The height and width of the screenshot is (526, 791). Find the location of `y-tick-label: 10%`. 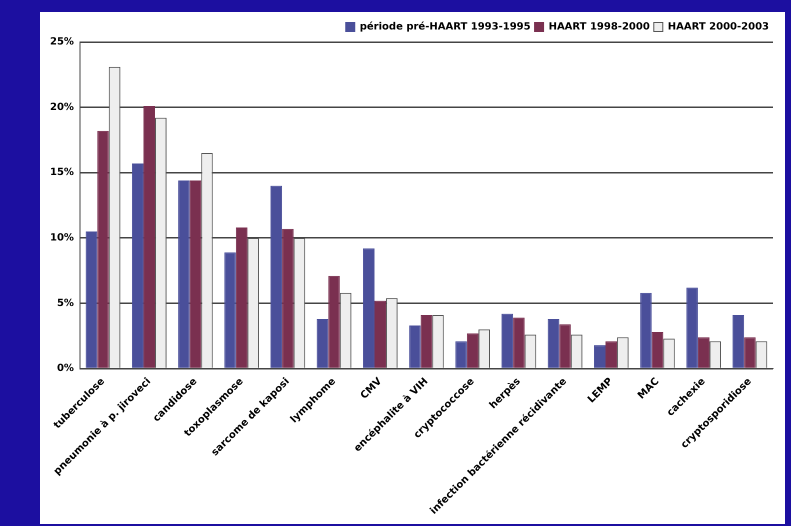

y-tick-label: 10% is located at coordinates (62, 238).